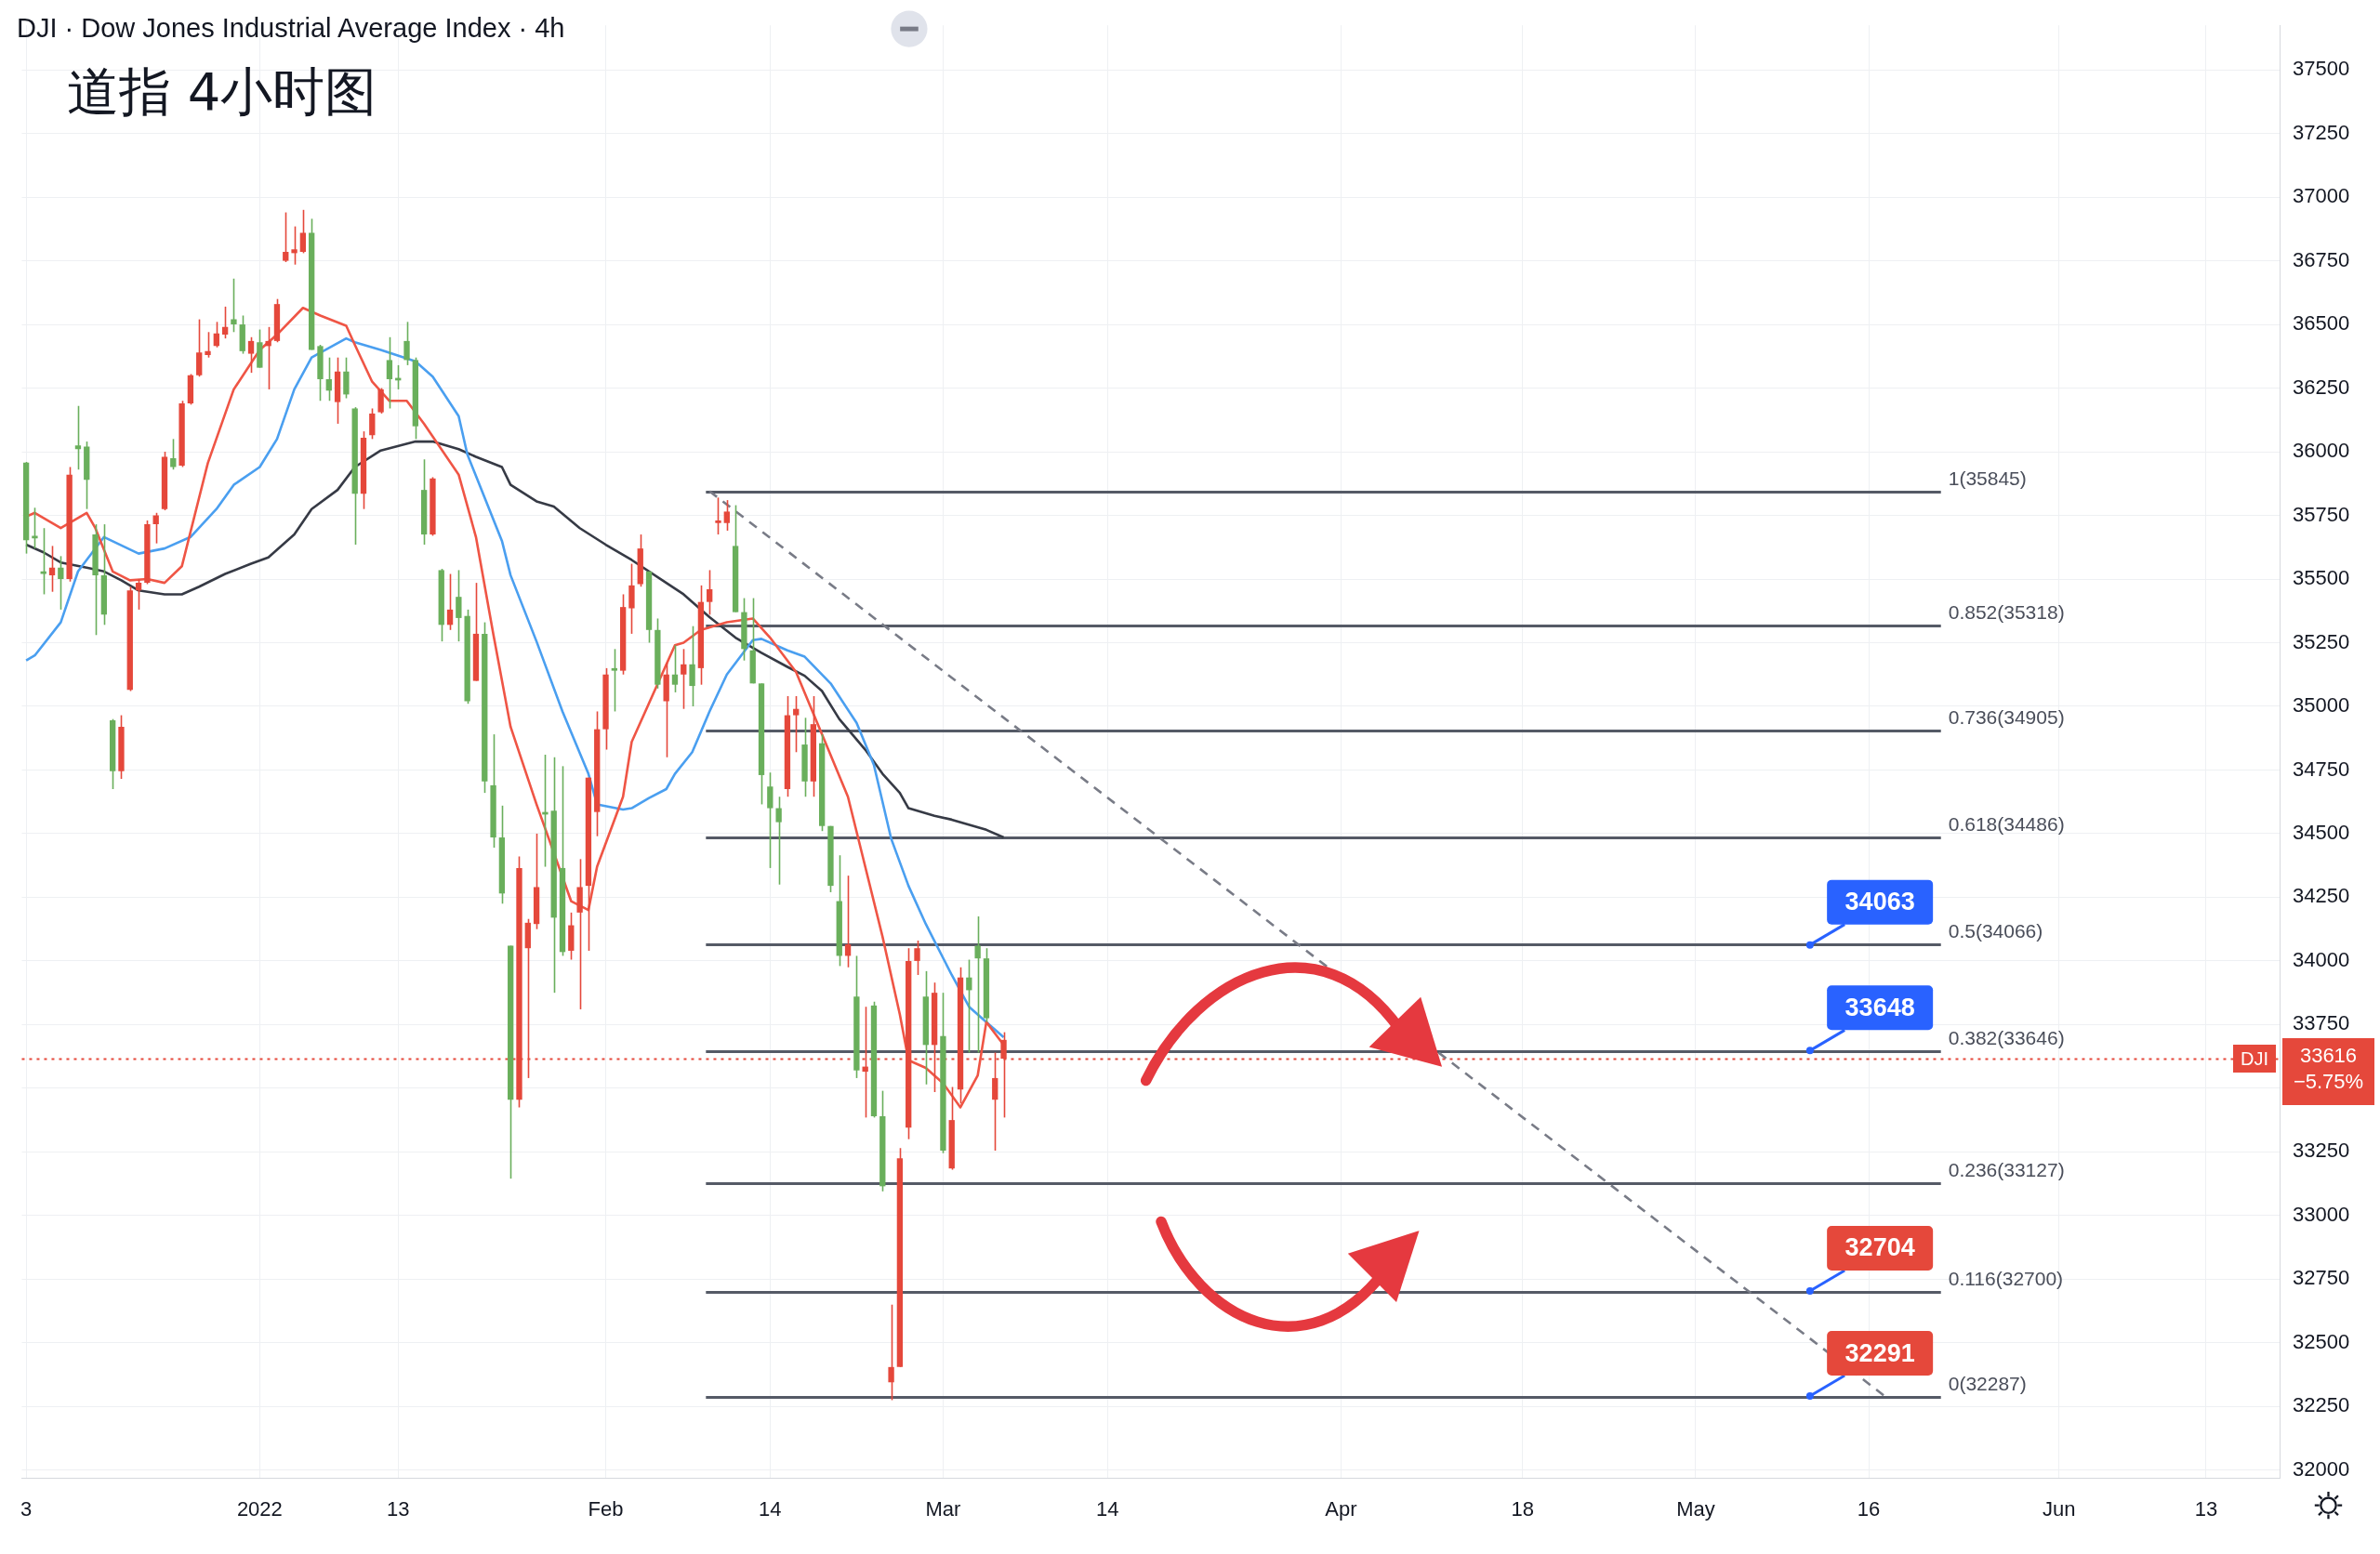 Image resolution: width=2380 pixels, height=1554 pixels. Describe the element at coordinates (2006, 1038) in the screenshot. I see `ref-line-label: 0.382(33646)` at that location.